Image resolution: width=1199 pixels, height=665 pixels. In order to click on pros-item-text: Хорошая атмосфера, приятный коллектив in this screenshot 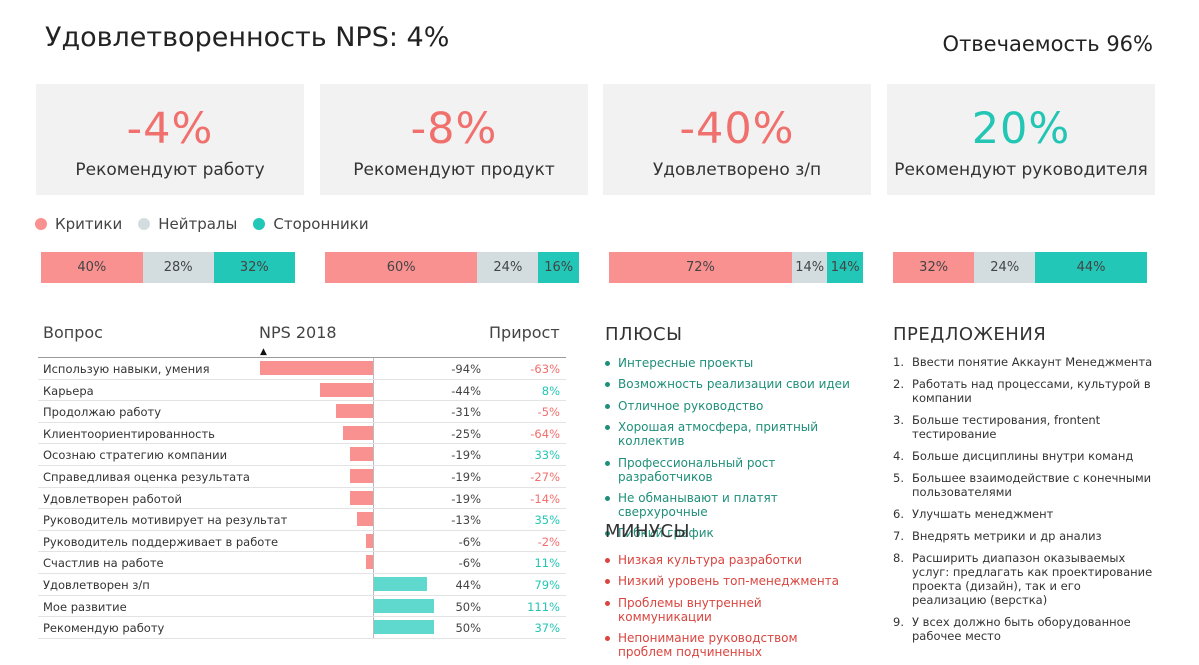, I will do `click(718, 434)`.